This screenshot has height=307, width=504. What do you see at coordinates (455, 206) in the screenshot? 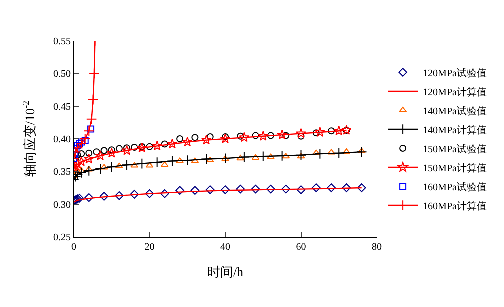
I see `legend-label: 160MPa计算值` at bounding box center [455, 206].